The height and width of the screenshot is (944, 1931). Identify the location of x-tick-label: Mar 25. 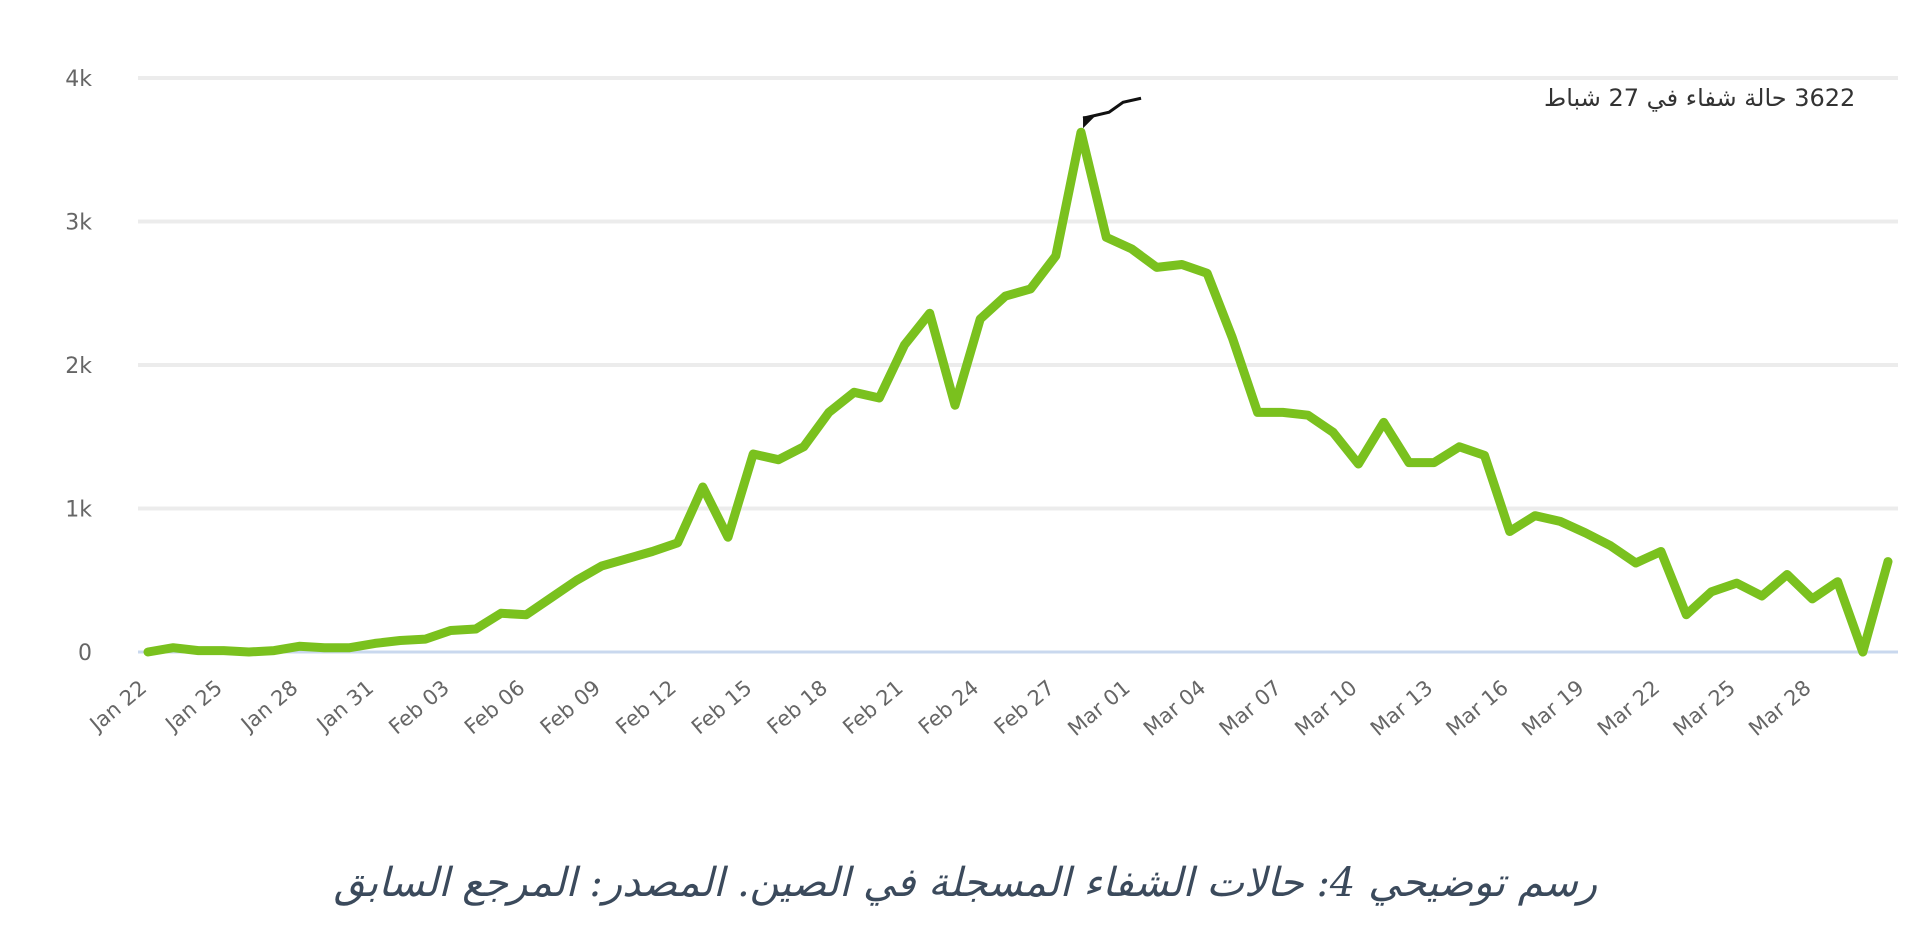
(1704, 707).